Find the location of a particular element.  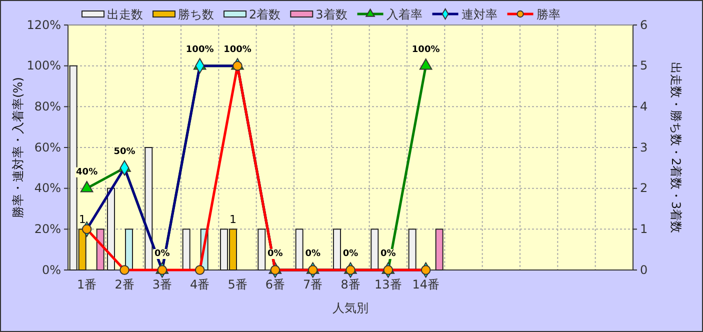

x-tick-label: 7番 is located at coordinates (313, 285).